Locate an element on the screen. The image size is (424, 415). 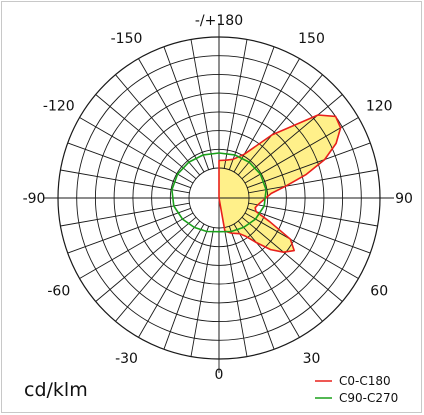
angle-label-6: 0 is located at coordinates (219, 375).